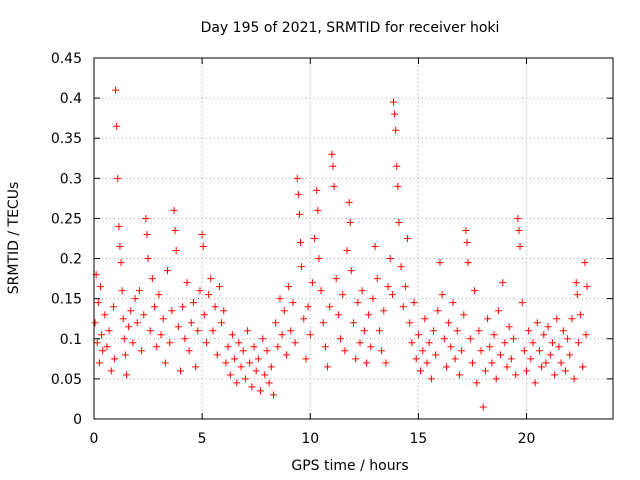 Image resolution: width=640 pixels, height=480 pixels. What do you see at coordinates (66, 380) in the screenshot?
I see `y-tick-label: 0.05` at bounding box center [66, 380].